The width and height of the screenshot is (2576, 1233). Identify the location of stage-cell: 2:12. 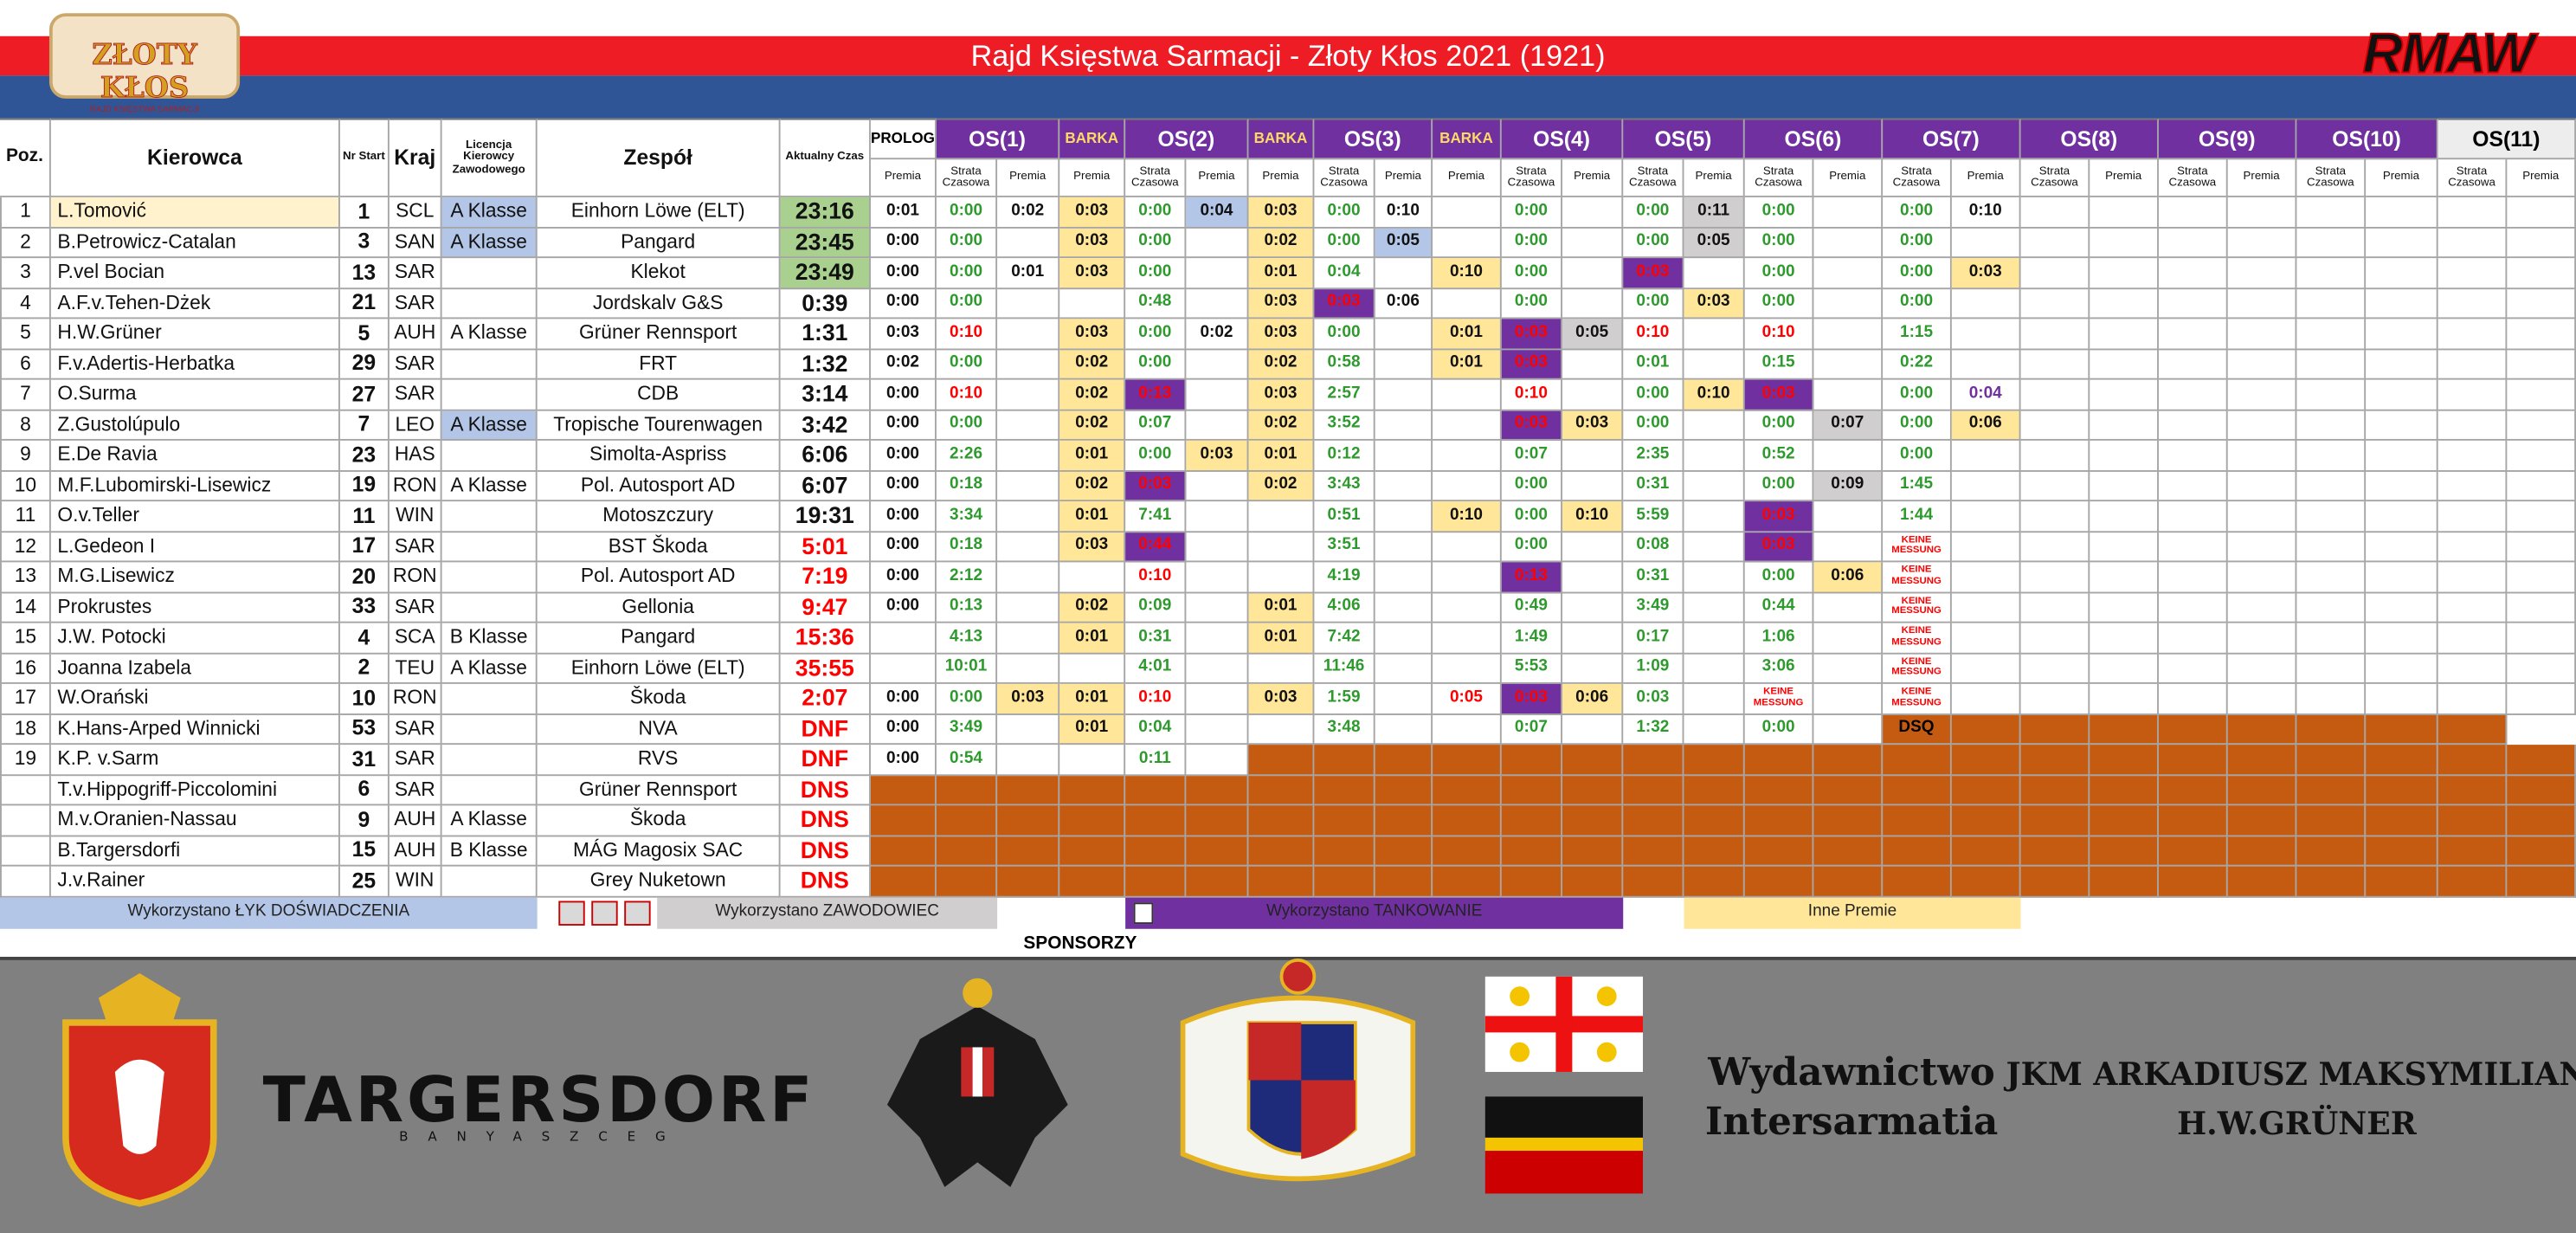
(967, 577).